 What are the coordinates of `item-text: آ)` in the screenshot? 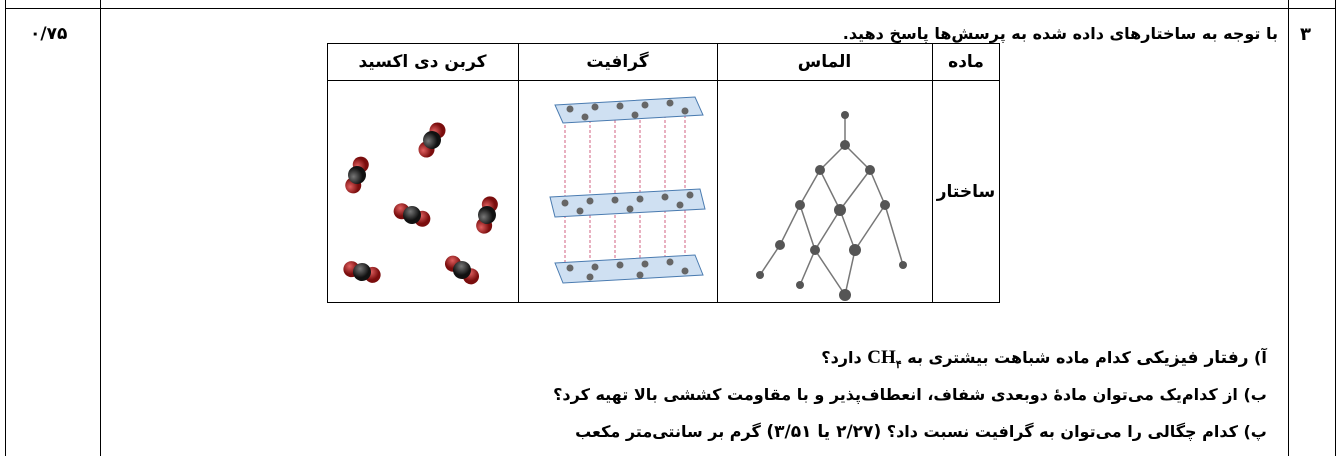 It's located at (1257, 357).